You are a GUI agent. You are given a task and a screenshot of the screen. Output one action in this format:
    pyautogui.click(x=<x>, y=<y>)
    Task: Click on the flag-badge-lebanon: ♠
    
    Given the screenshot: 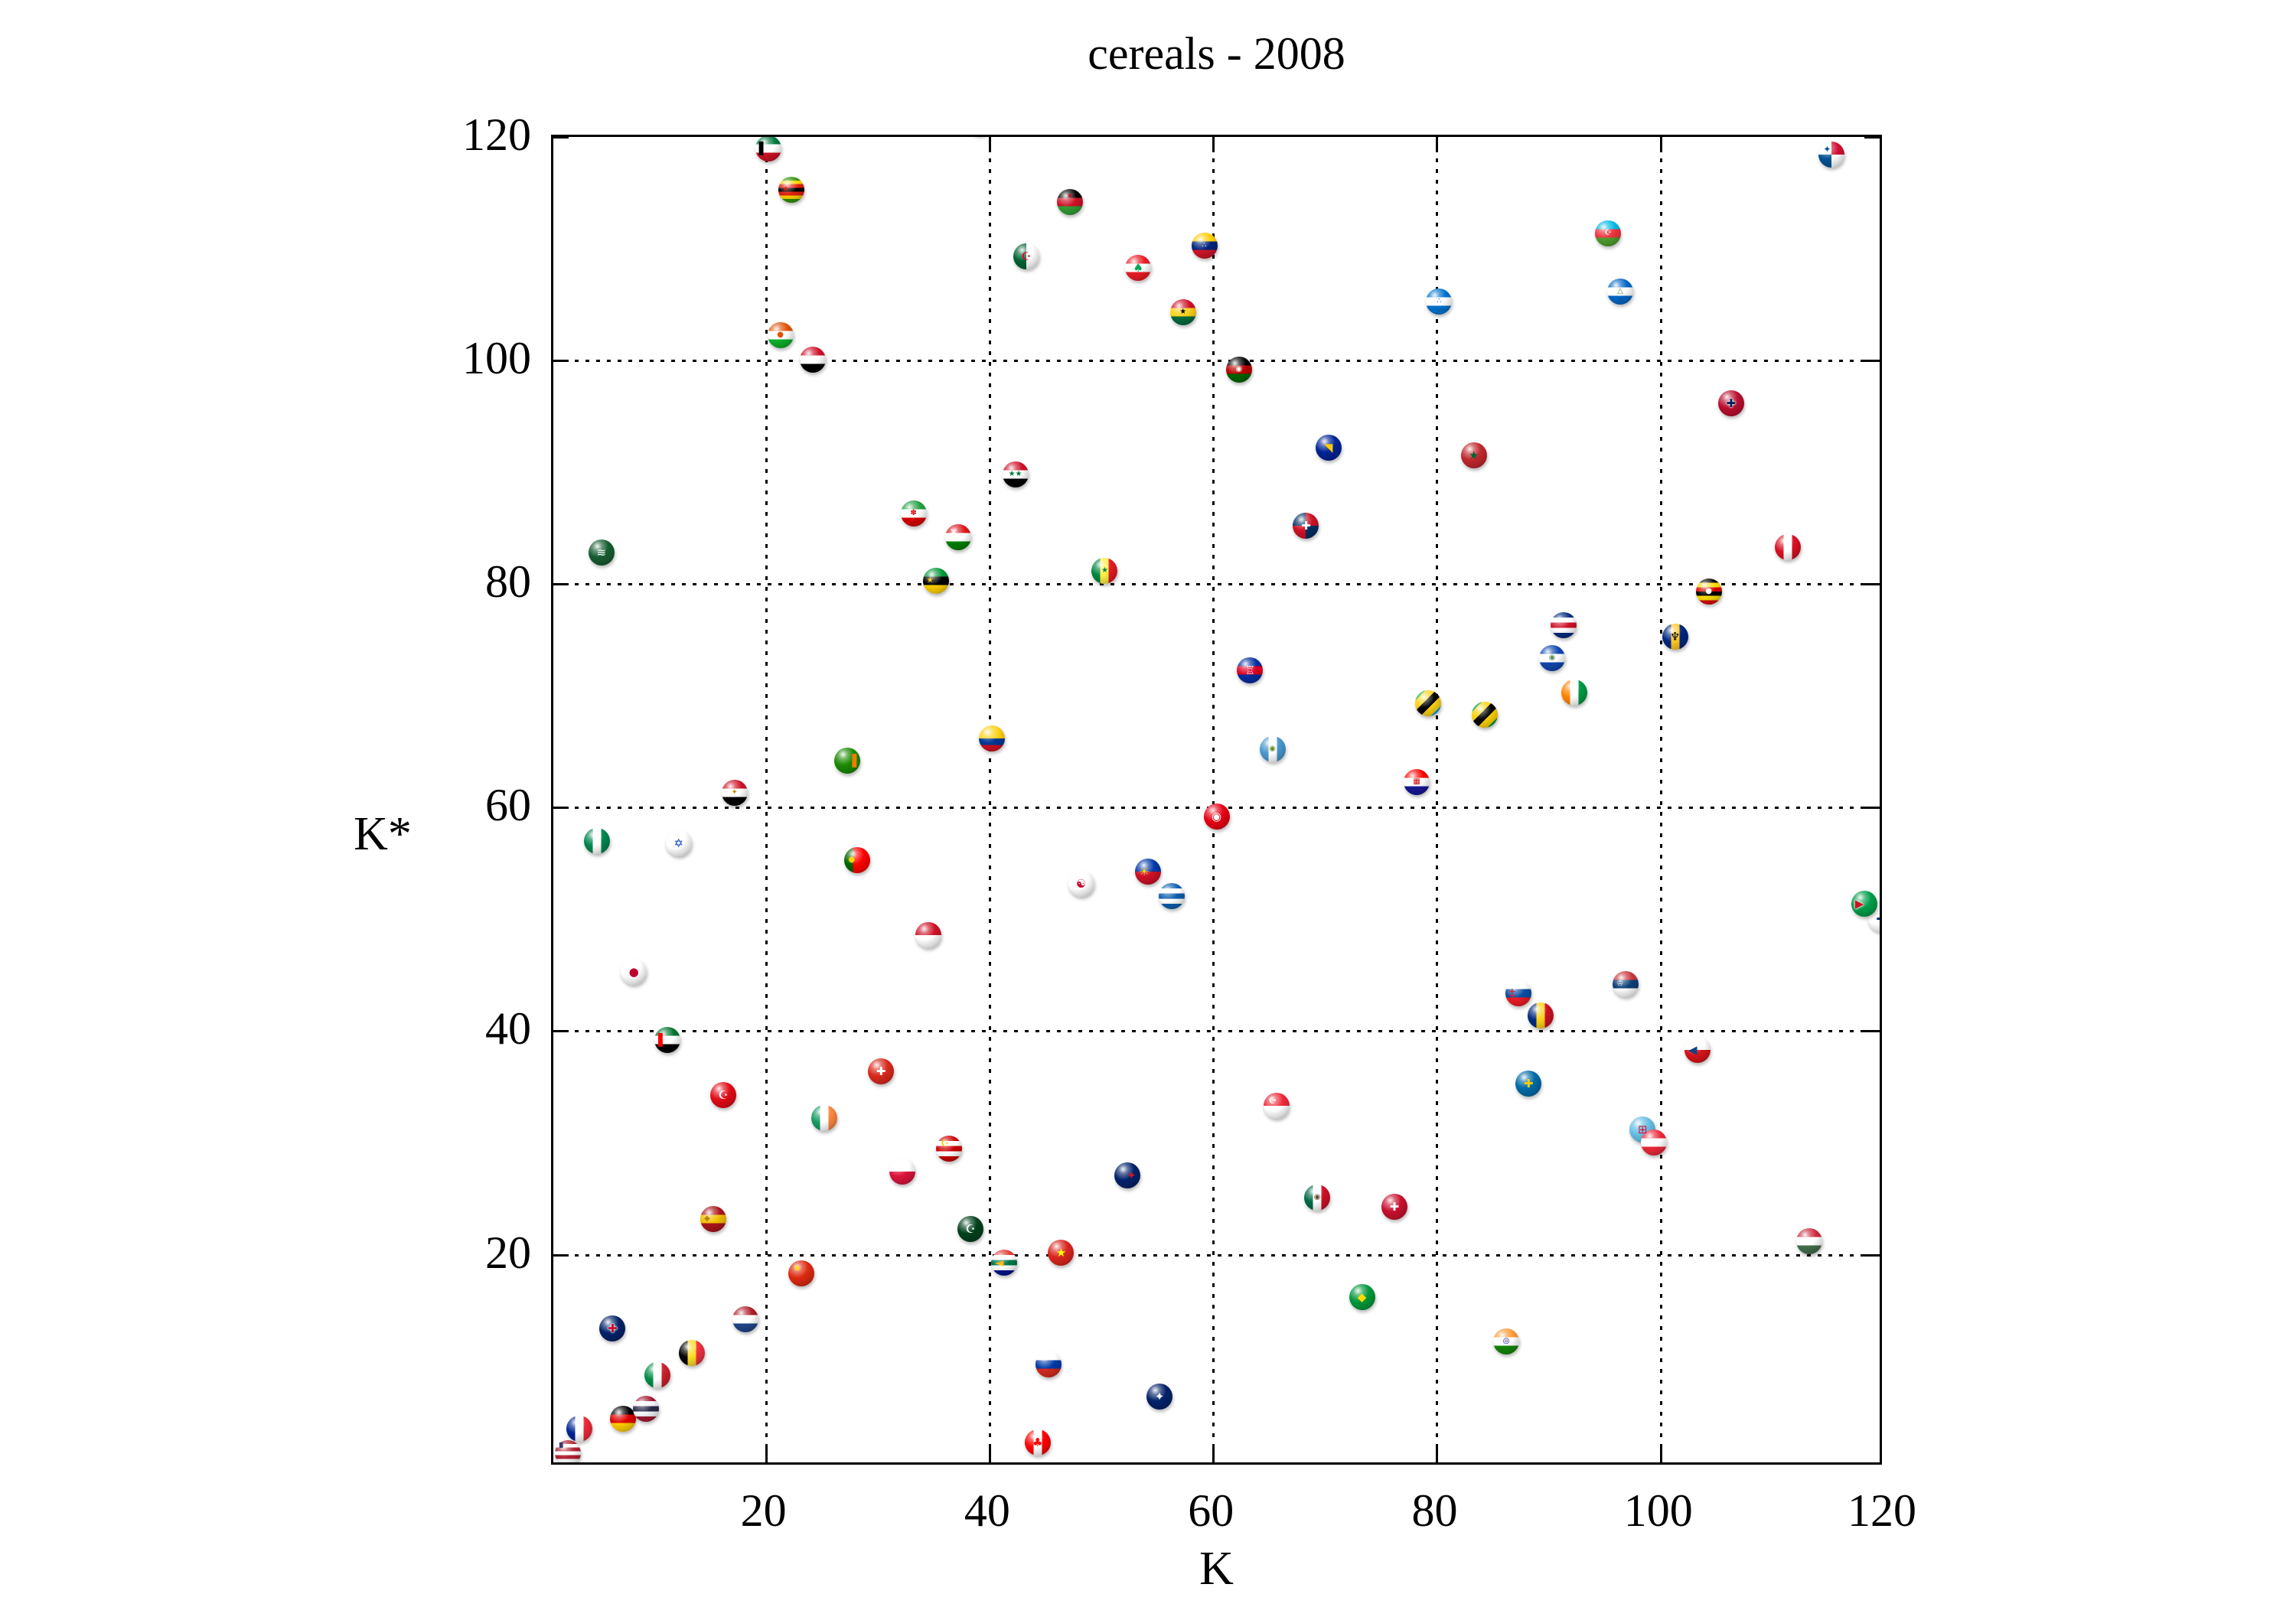 What is the action you would take?
    pyautogui.click(x=1138, y=267)
    